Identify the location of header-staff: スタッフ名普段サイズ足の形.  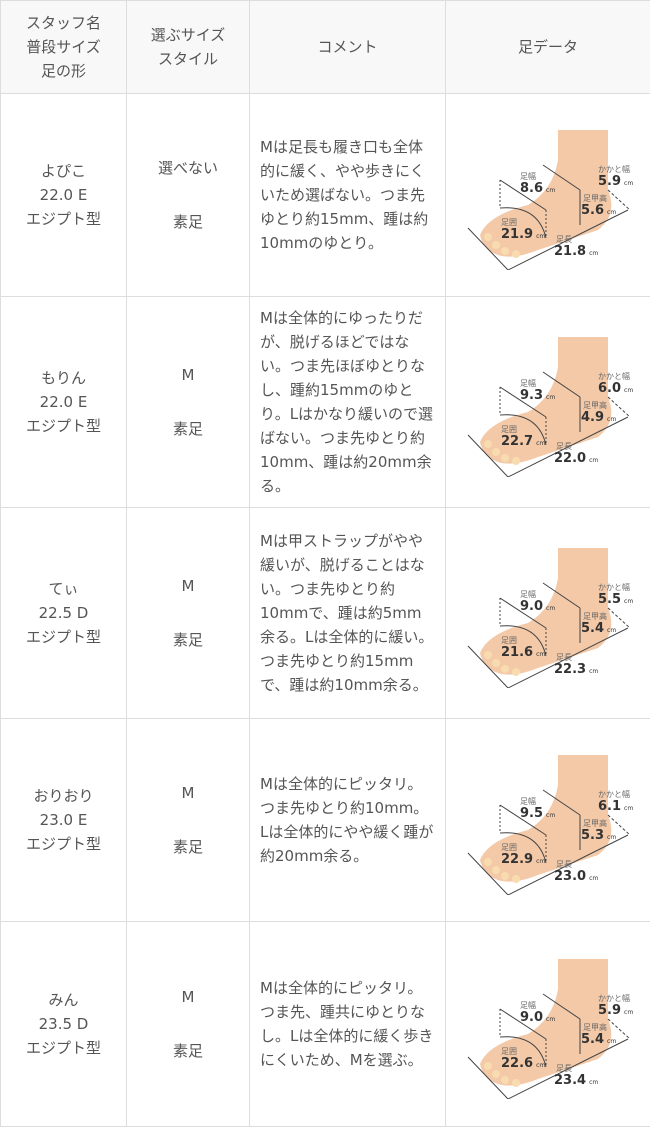
(64, 47).